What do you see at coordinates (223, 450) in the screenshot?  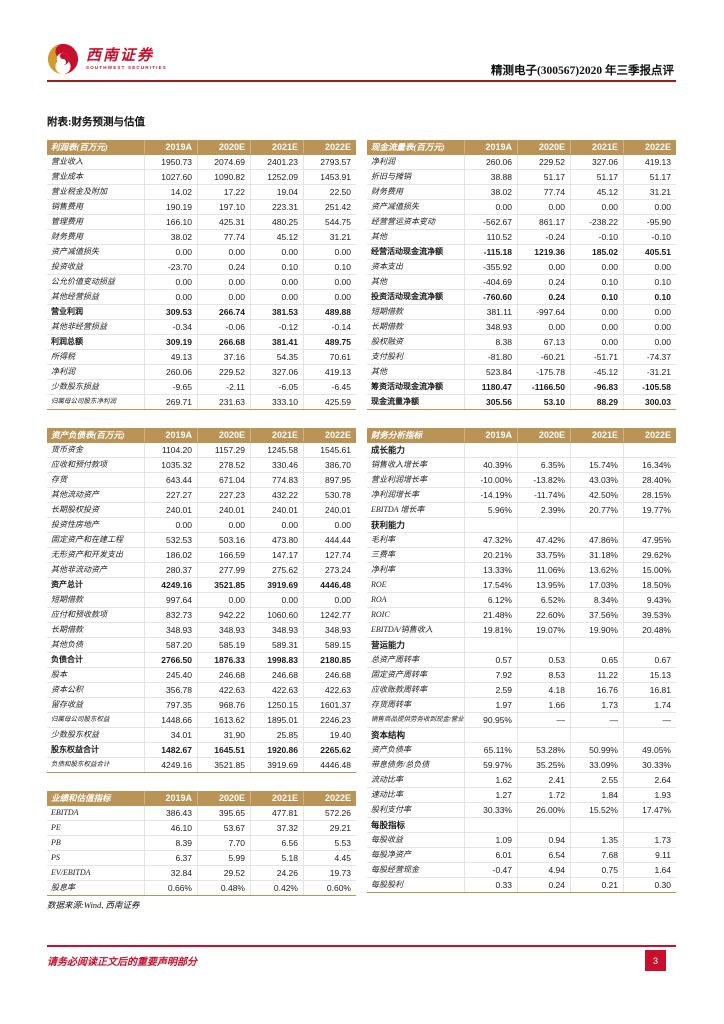 I see `cell-value: 1157.29` at bounding box center [223, 450].